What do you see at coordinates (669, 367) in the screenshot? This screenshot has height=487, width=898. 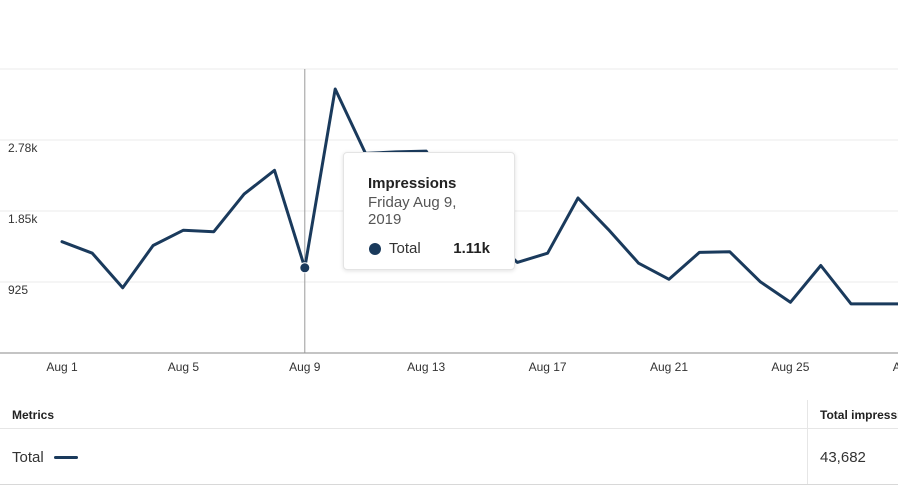 I see `x-tick-label: Aug 21` at bounding box center [669, 367].